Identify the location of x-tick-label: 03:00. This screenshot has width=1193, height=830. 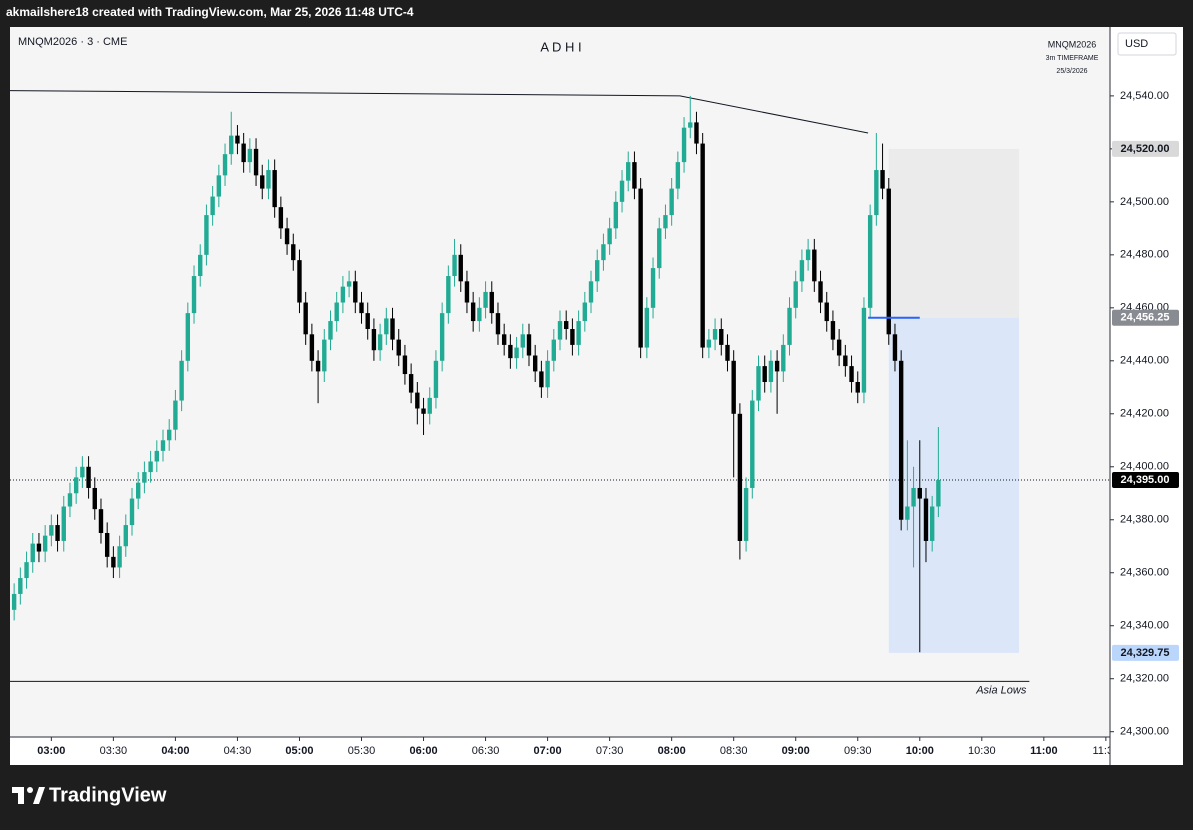
(51, 751).